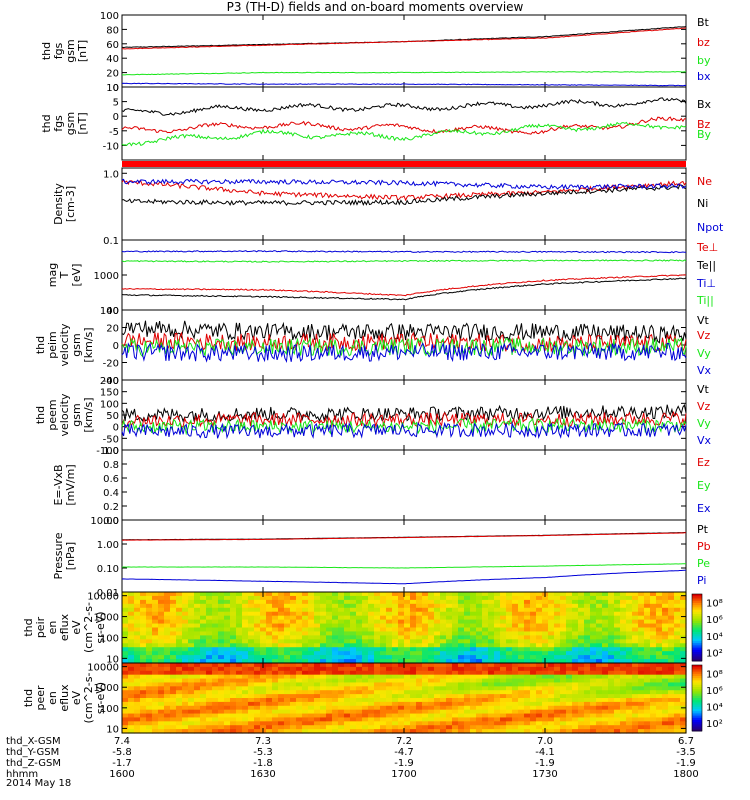 The width and height of the screenshot is (750, 800). What do you see at coordinates (46, 51) in the screenshot?
I see `y-axis-label: thd` at bounding box center [46, 51].